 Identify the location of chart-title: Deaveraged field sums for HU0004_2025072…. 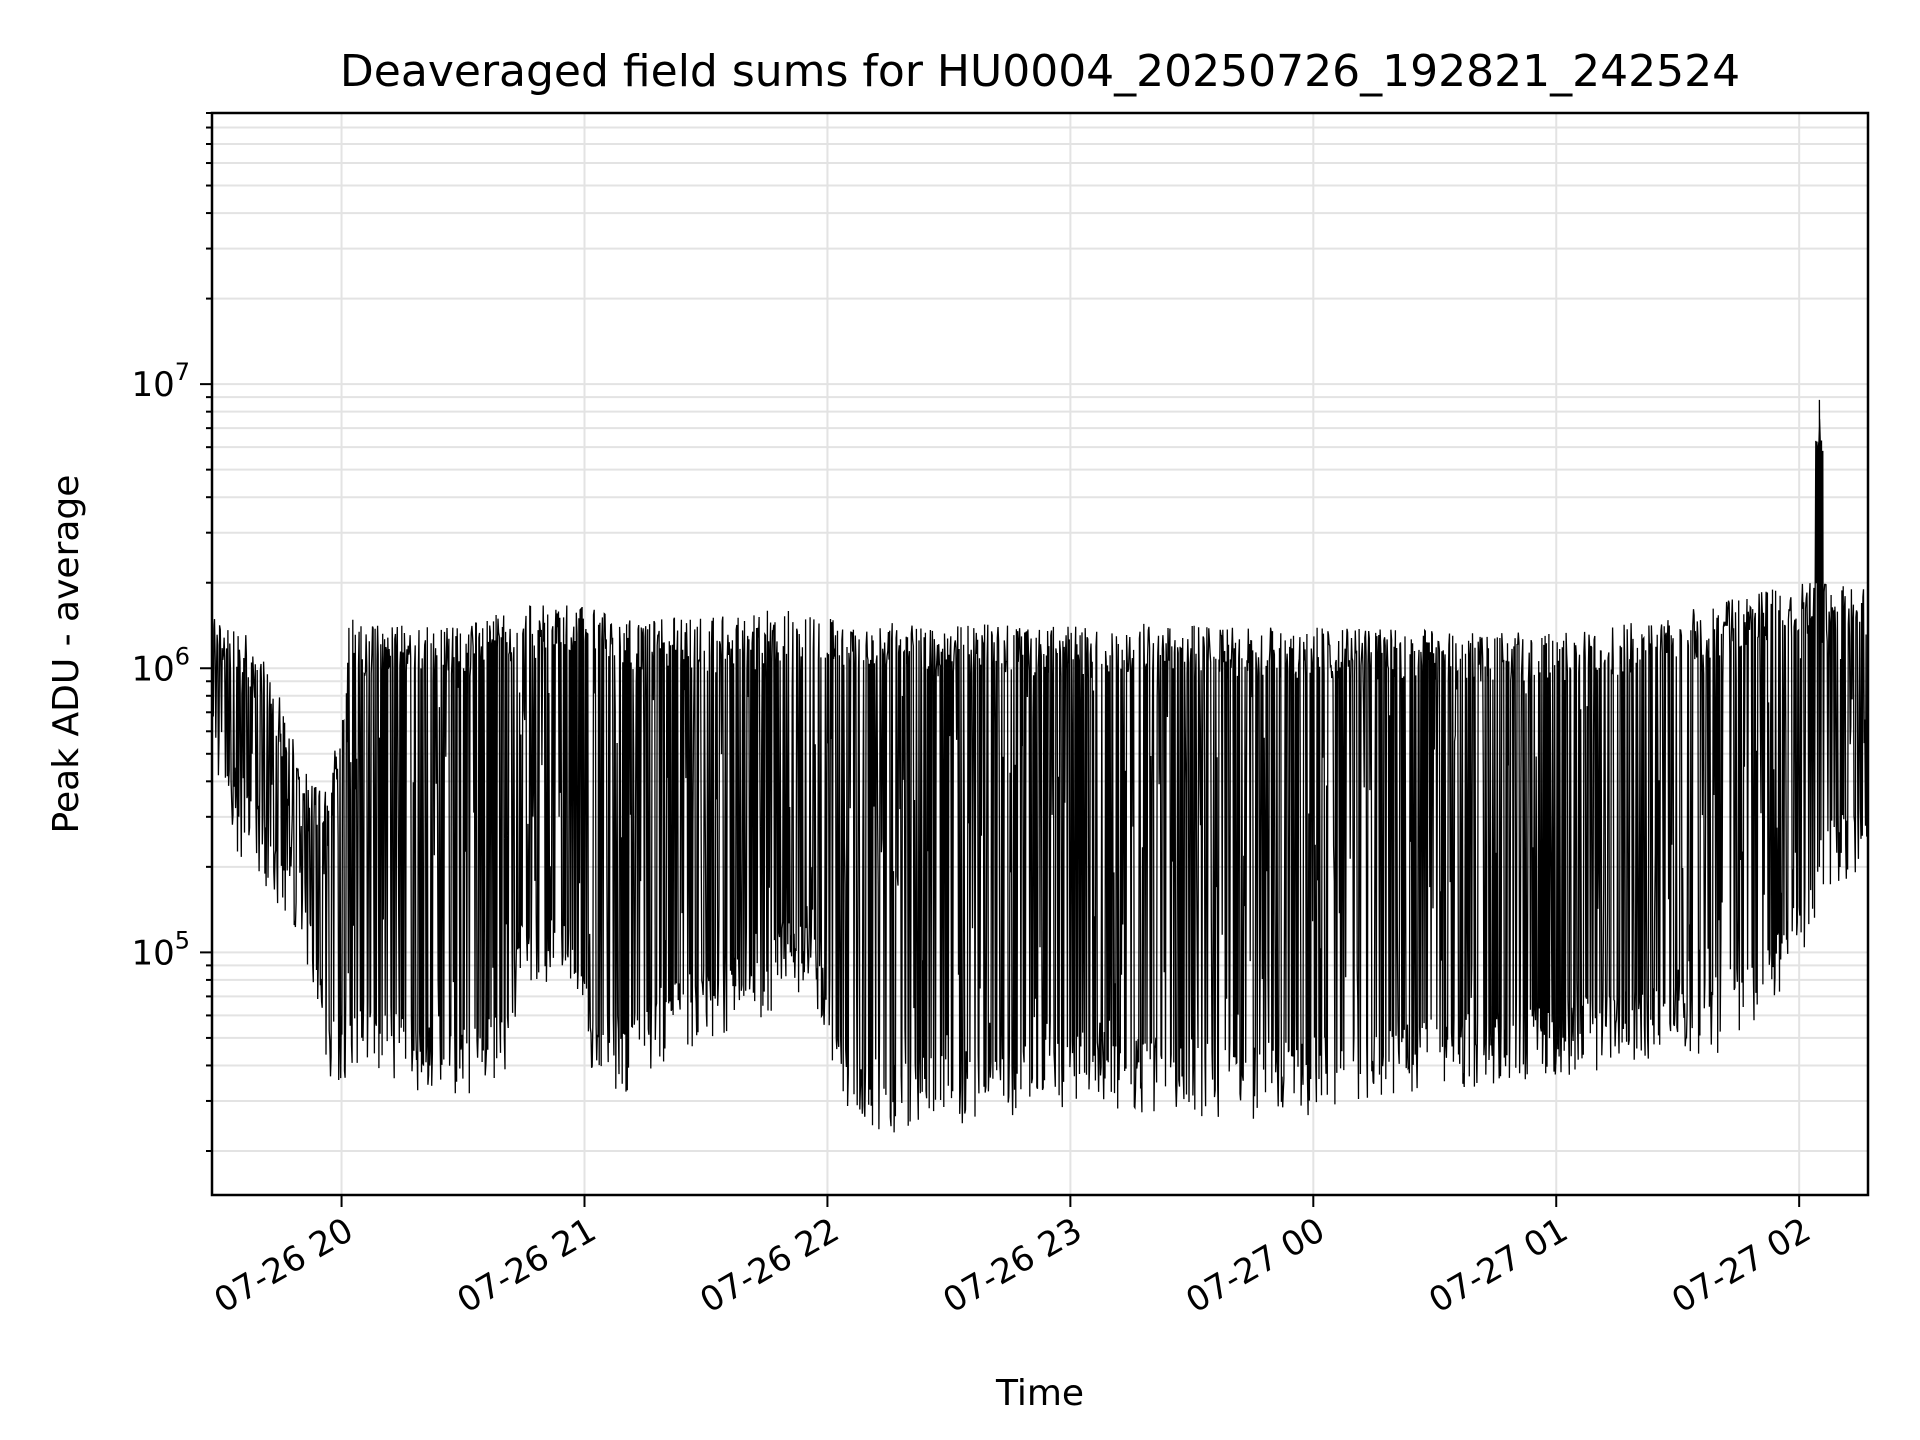
(1040, 71).